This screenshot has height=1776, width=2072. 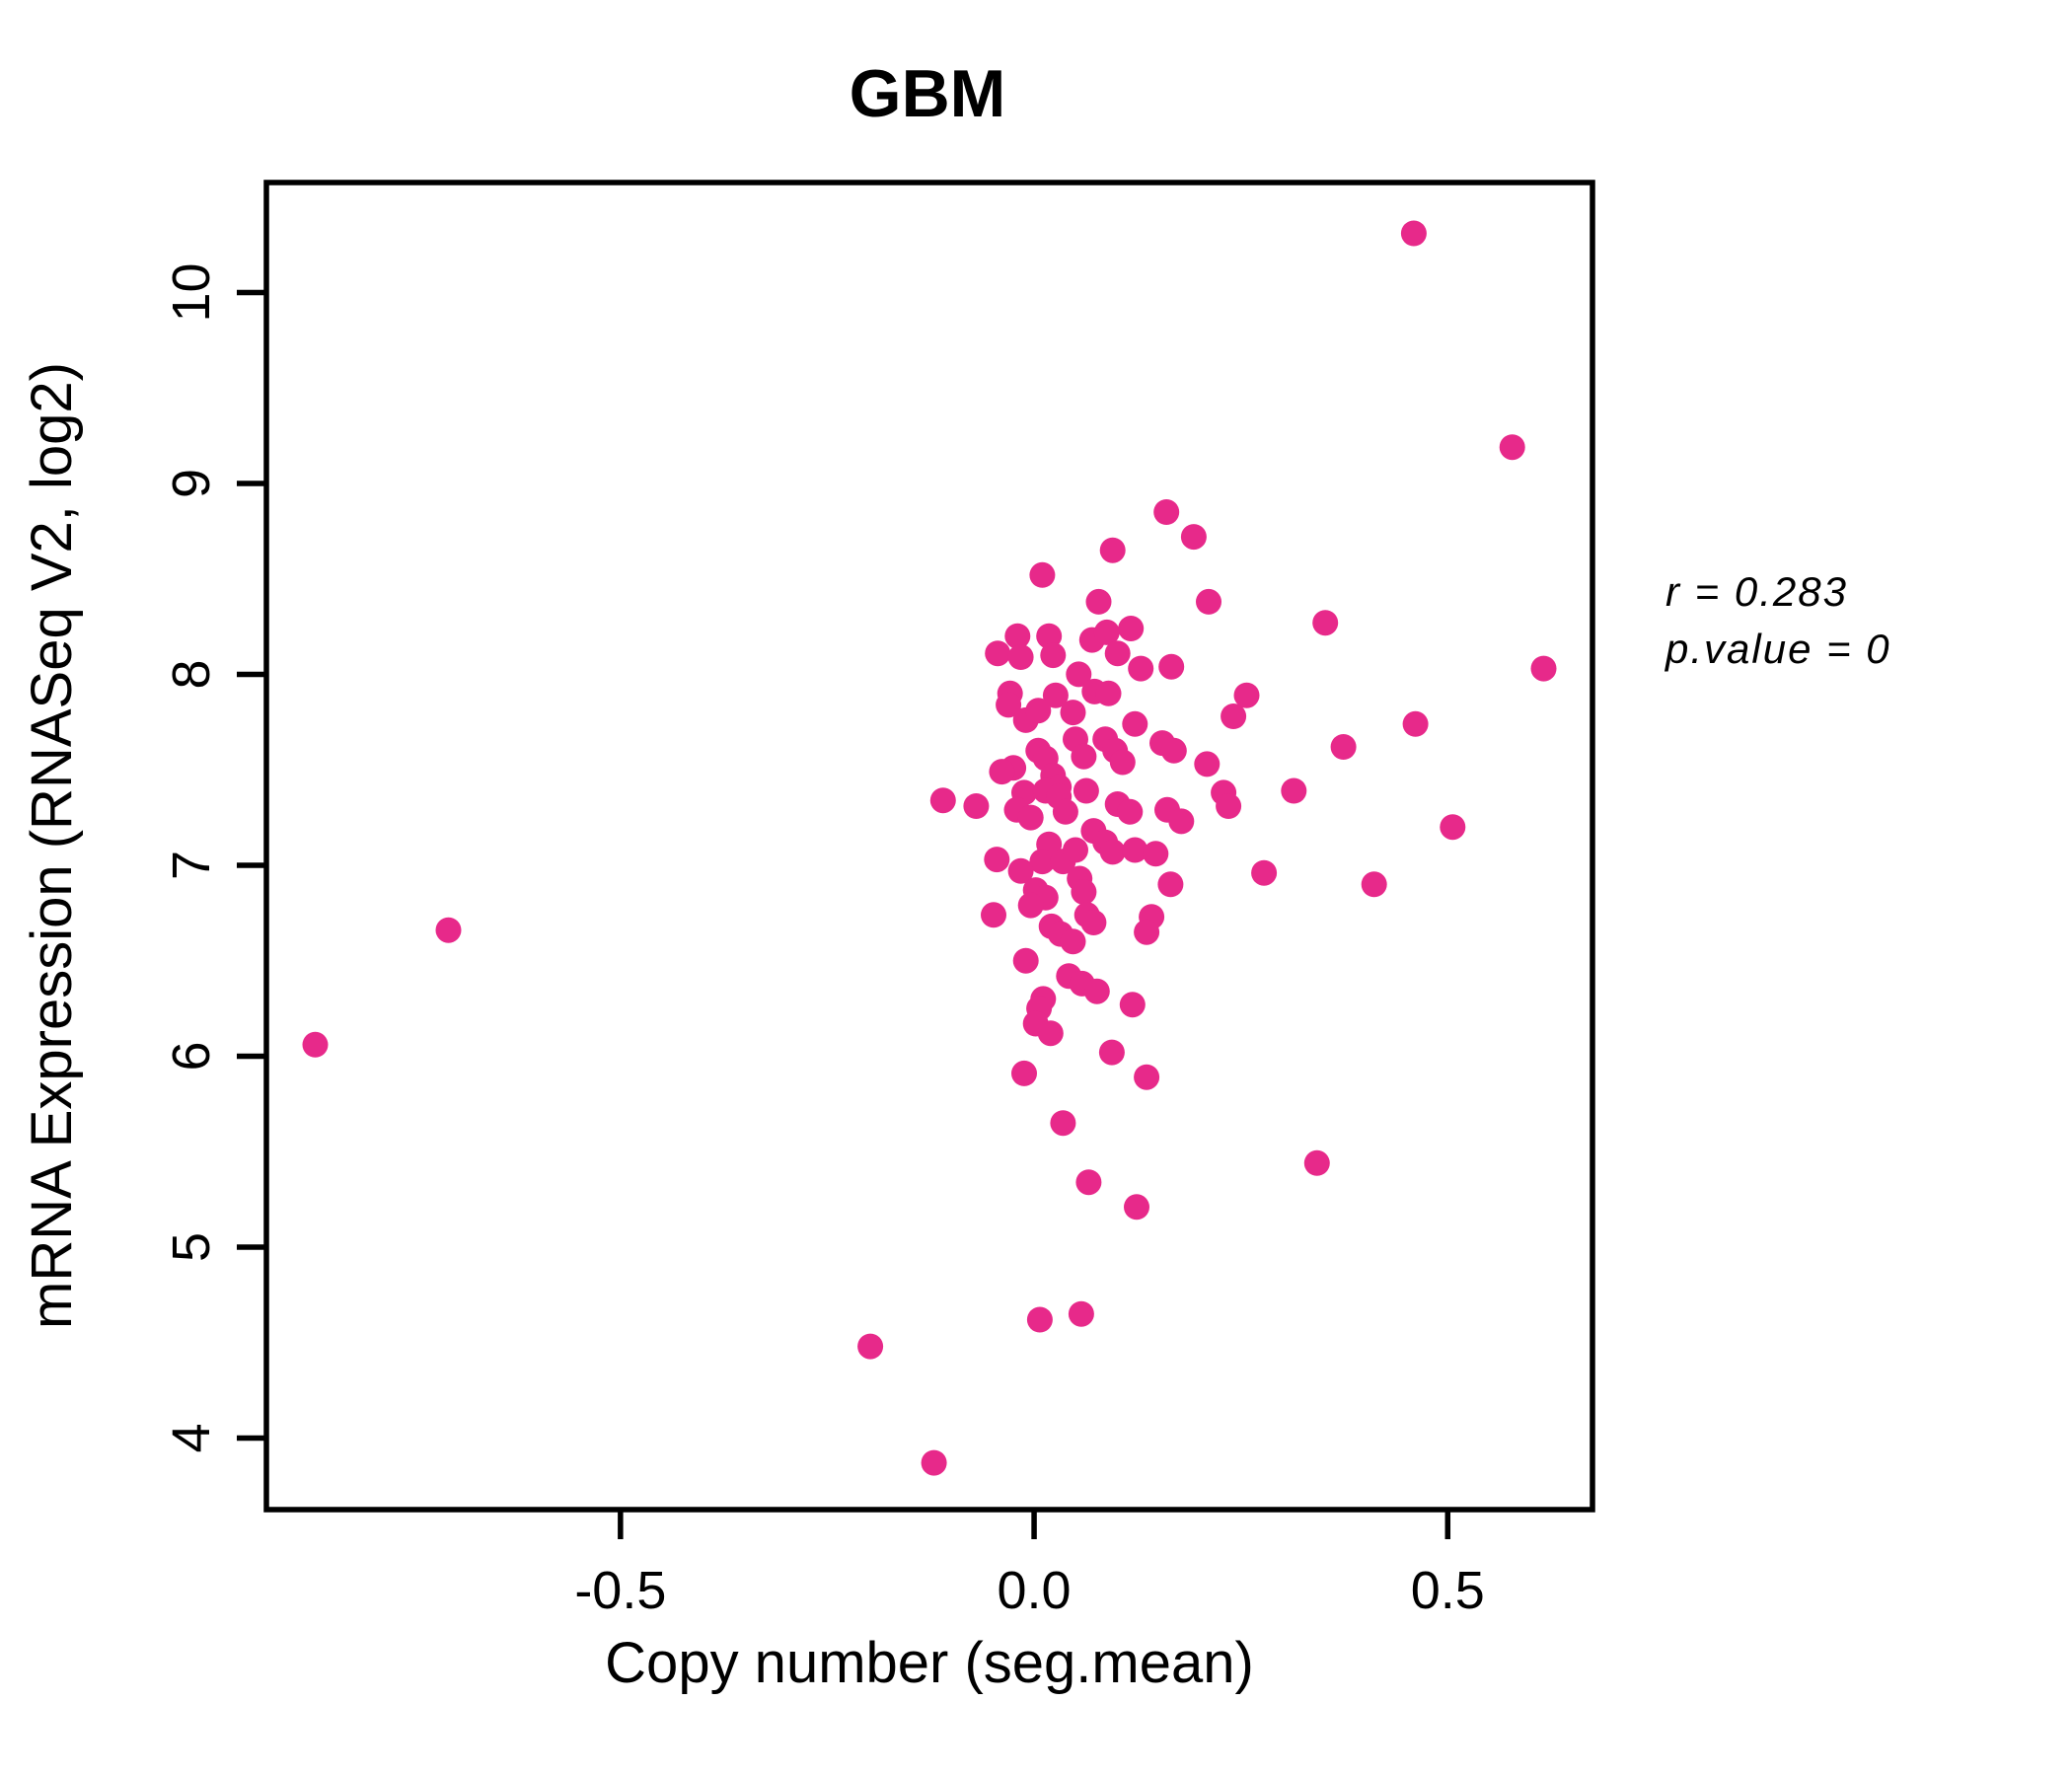 I want to click on annotation-p-value: p.value = 0, so click(x=1778, y=649).